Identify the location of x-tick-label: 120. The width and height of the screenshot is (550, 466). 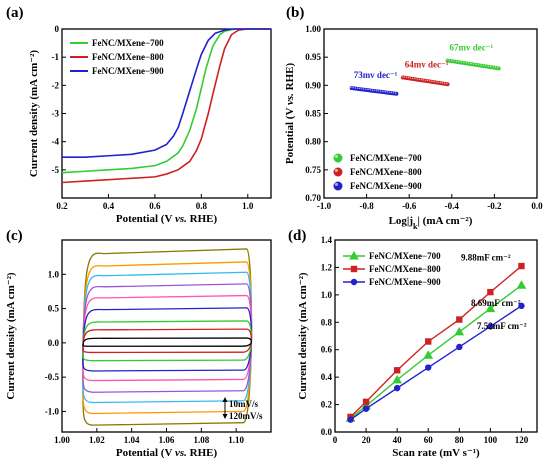
(522, 440).